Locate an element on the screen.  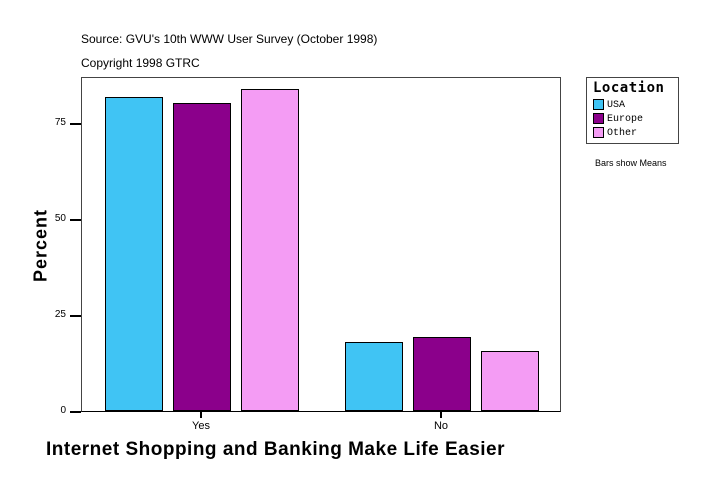
bar-yes-other is located at coordinates (270, 249).